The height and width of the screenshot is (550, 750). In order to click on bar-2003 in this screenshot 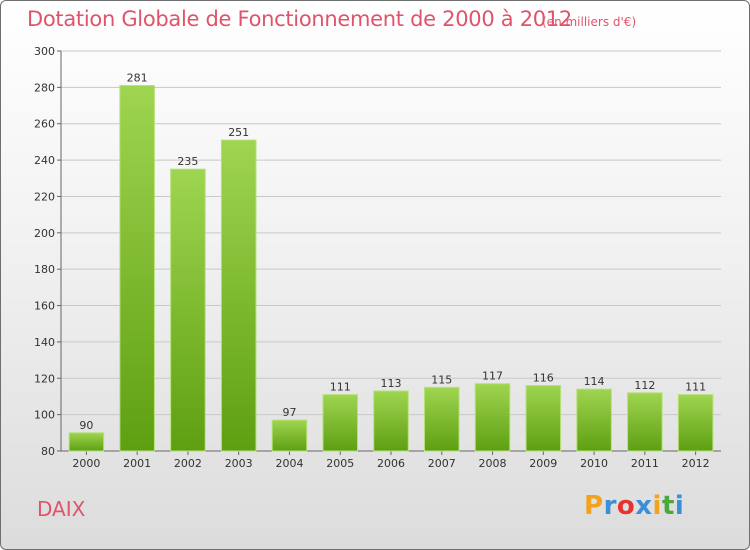, I will do `click(238, 295)`.